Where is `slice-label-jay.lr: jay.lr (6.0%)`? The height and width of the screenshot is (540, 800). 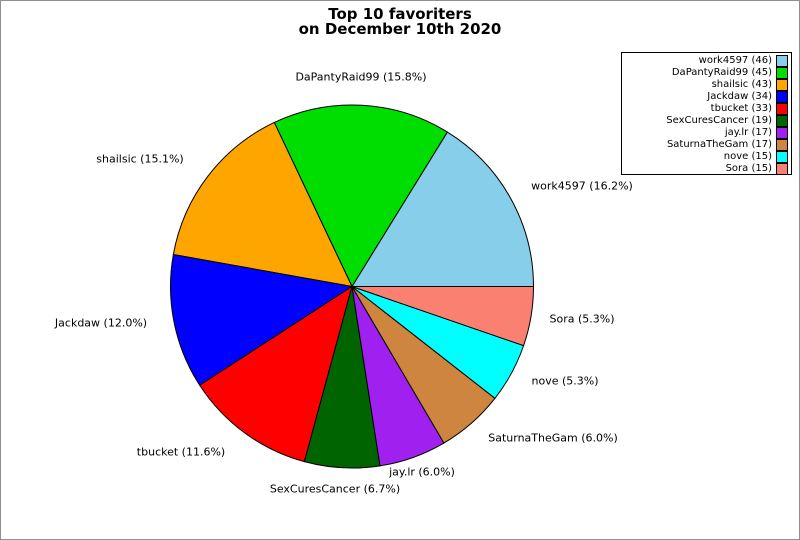 slice-label-jay.lr: jay.lr (6.0%) is located at coordinates (422, 472).